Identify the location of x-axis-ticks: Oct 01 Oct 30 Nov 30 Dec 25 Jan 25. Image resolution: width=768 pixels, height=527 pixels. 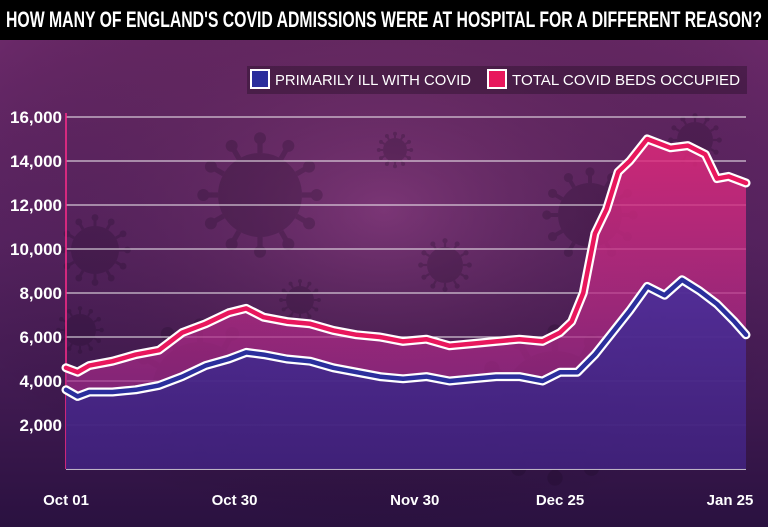
(398, 500).